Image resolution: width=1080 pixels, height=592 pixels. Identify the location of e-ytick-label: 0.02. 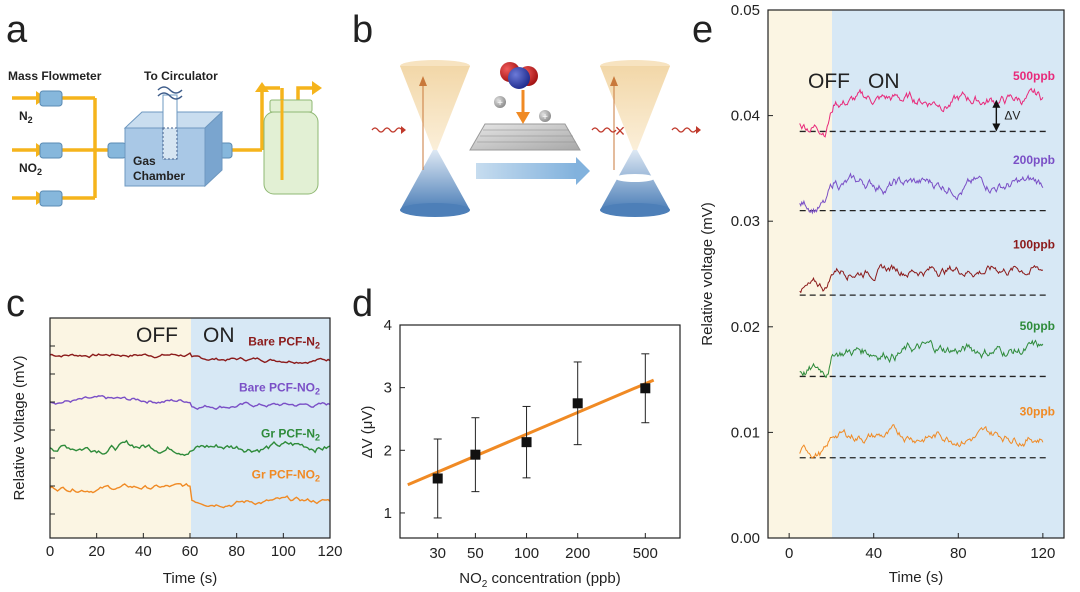
(745, 327).